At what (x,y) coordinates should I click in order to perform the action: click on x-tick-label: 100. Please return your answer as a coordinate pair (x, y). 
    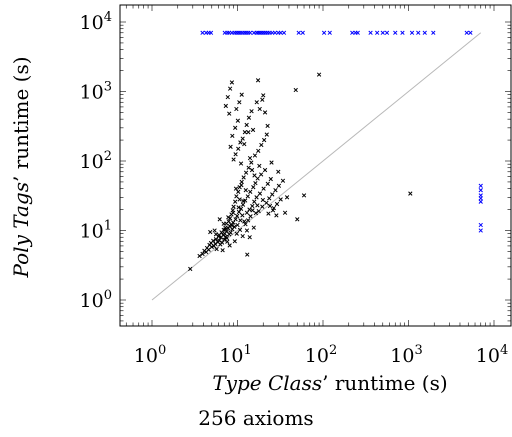
    Looking at the image, I should click on (150, 355).